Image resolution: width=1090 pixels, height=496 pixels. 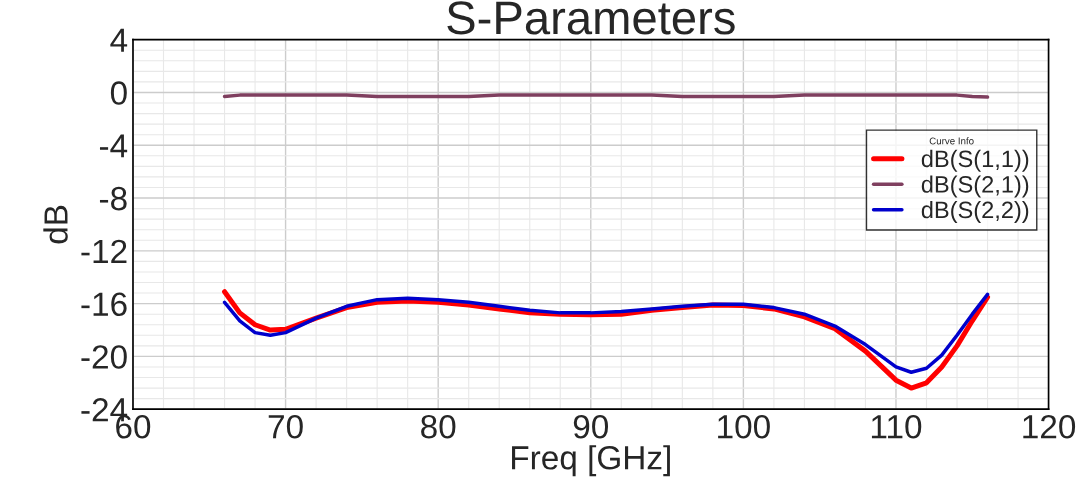 I want to click on x-axis-title: Freq [GHz], so click(x=591, y=461).